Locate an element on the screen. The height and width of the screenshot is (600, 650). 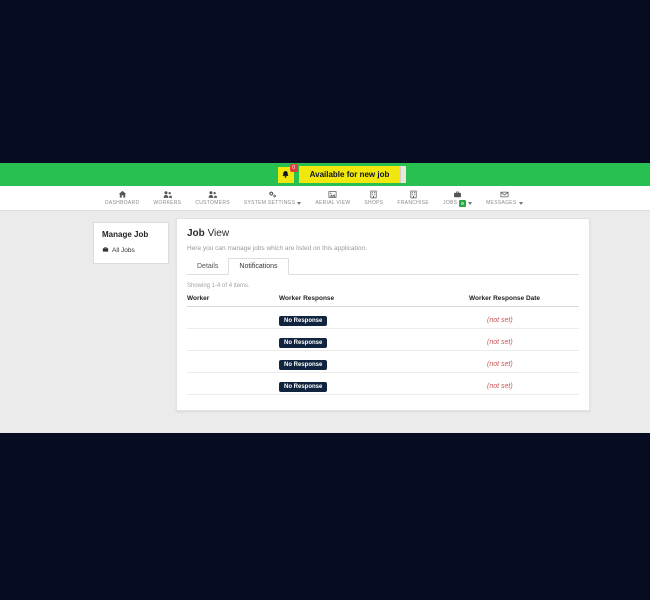
nav-item-label: MESSAGES is located at coordinates (504, 203).